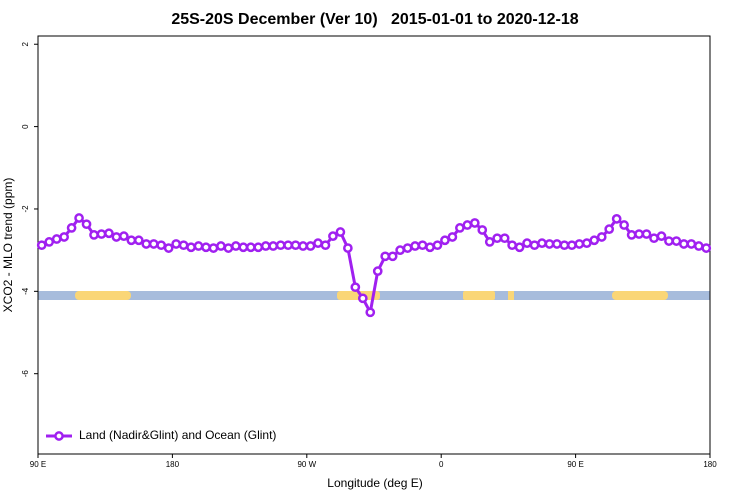  What do you see at coordinates (25, 291) in the screenshot?
I see `y-tick-label: -4` at bounding box center [25, 291].